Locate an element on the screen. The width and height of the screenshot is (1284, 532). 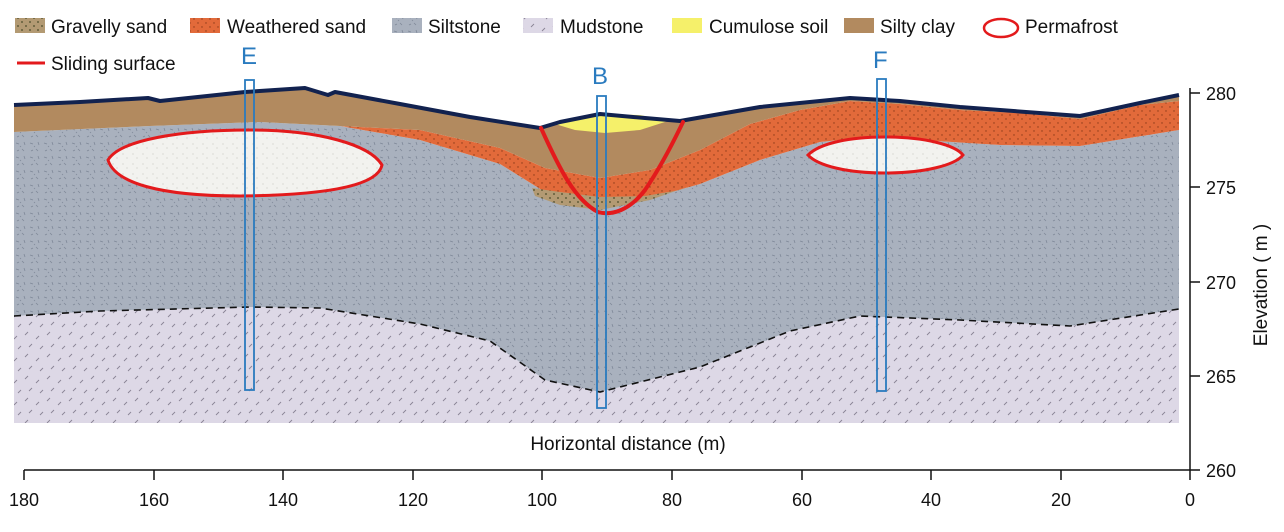
x-tick-label: 40 is located at coordinates (931, 500).